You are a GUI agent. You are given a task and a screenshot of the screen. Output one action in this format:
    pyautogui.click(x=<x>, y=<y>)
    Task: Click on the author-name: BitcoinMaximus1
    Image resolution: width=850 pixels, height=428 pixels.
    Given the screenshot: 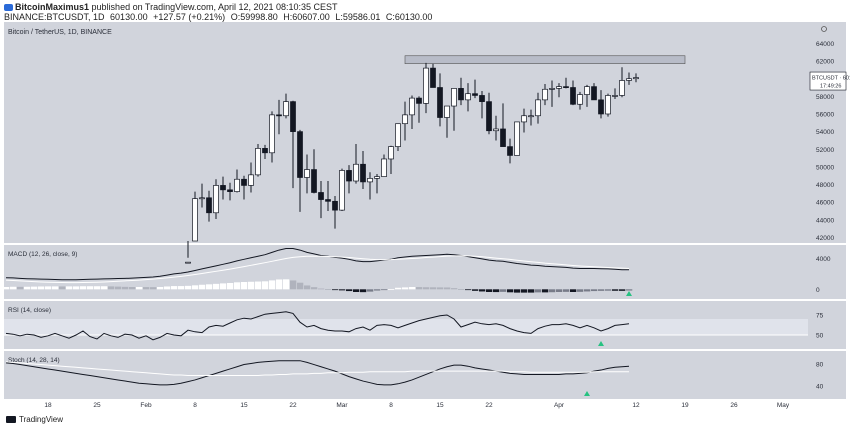 What is the action you would take?
    pyautogui.click(x=52, y=7)
    